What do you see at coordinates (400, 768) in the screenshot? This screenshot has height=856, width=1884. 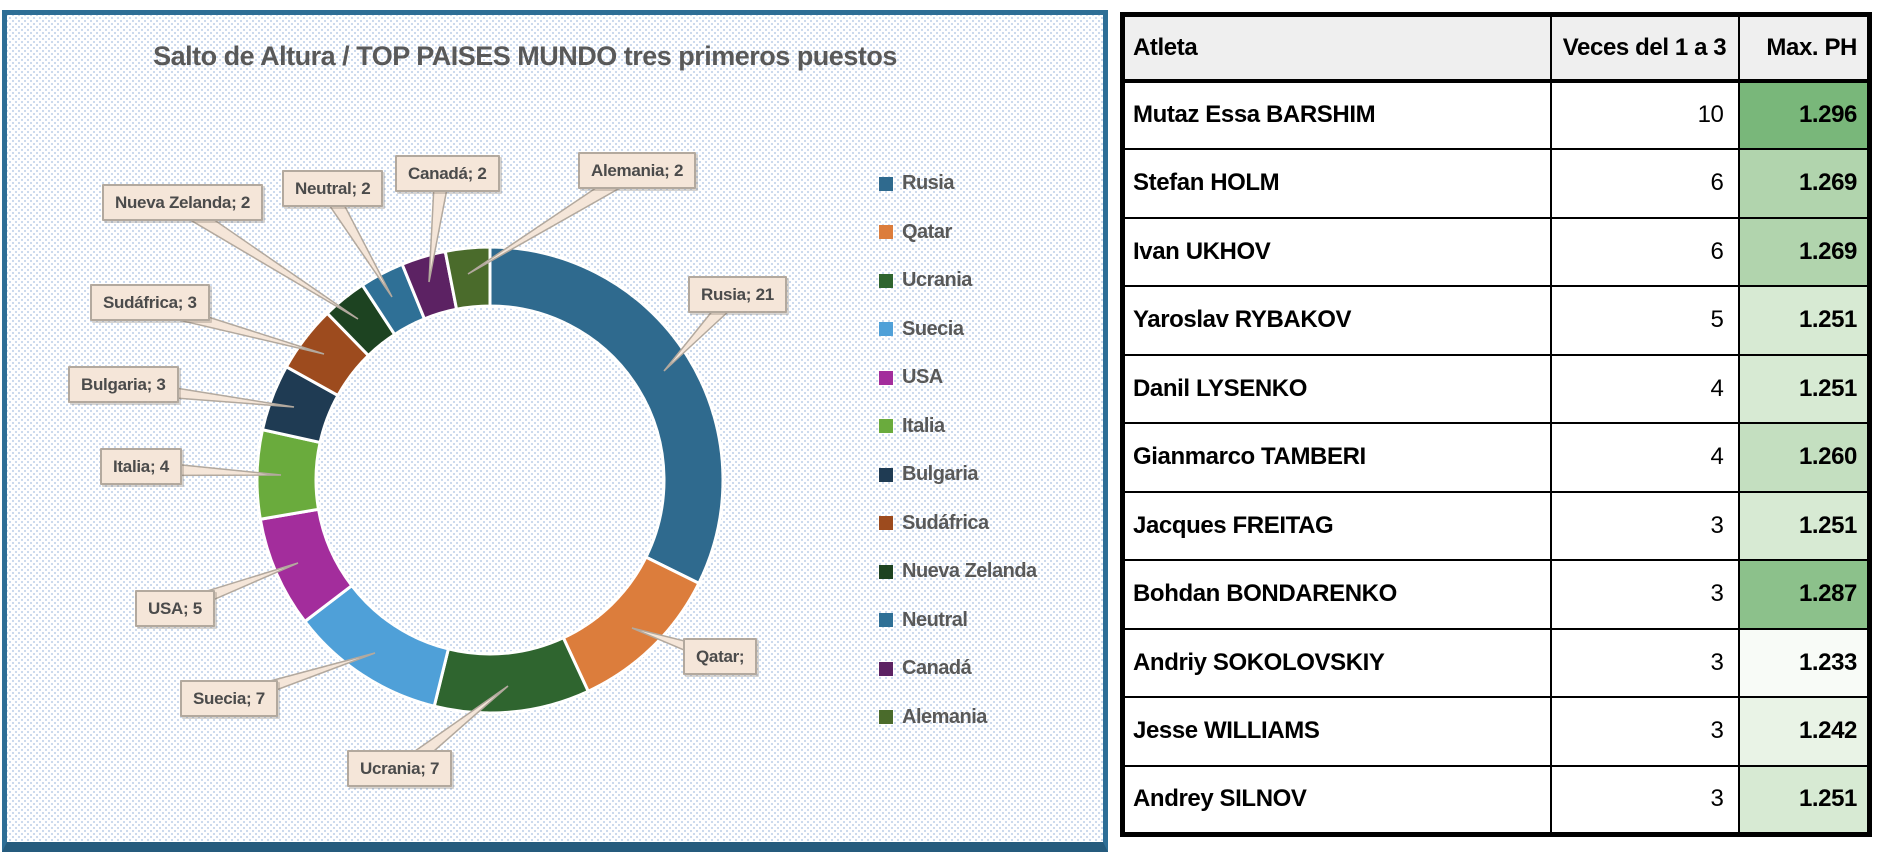 I see `callout-ucrania: Ucrania; 7` at bounding box center [400, 768].